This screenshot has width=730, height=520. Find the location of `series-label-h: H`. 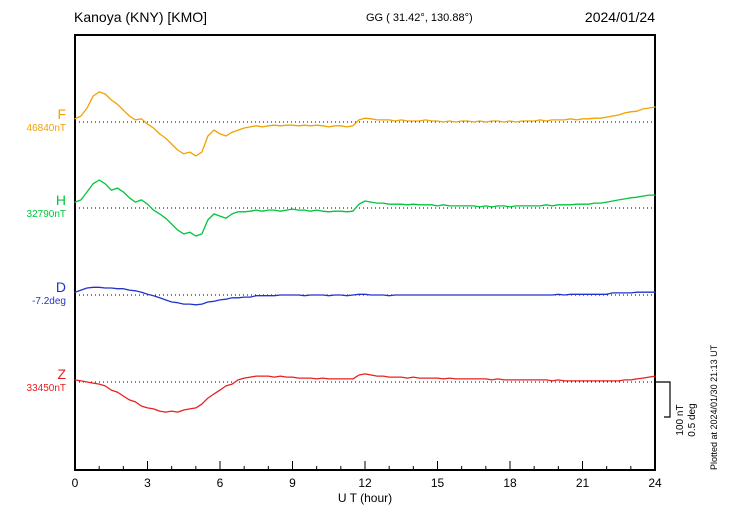

series-label-h: H is located at coordinates (60, 200).